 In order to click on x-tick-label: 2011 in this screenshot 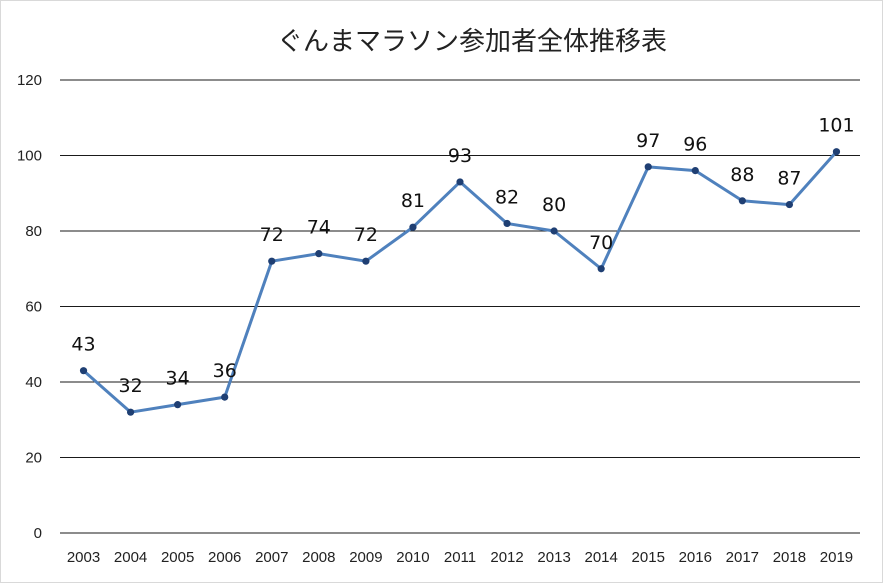, I will do `click(460, 557)`.